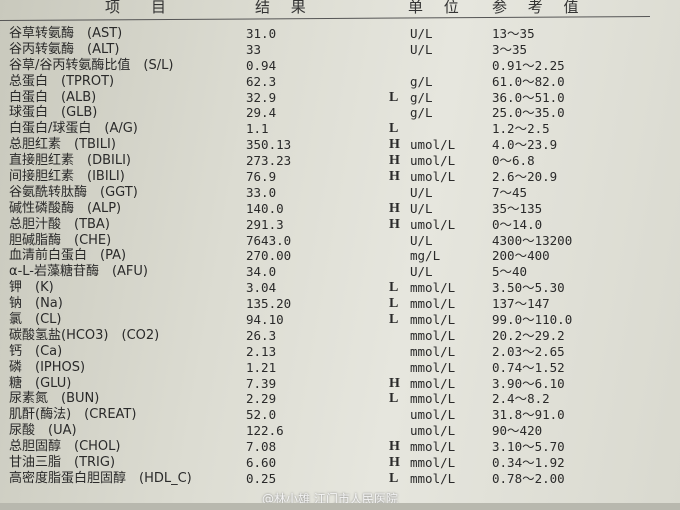  What do you see at coordinates (70, 161) in the screenshot?
I see `cell-name: 直接胆红素 (DBILI)` at bounding box center [70, 161].